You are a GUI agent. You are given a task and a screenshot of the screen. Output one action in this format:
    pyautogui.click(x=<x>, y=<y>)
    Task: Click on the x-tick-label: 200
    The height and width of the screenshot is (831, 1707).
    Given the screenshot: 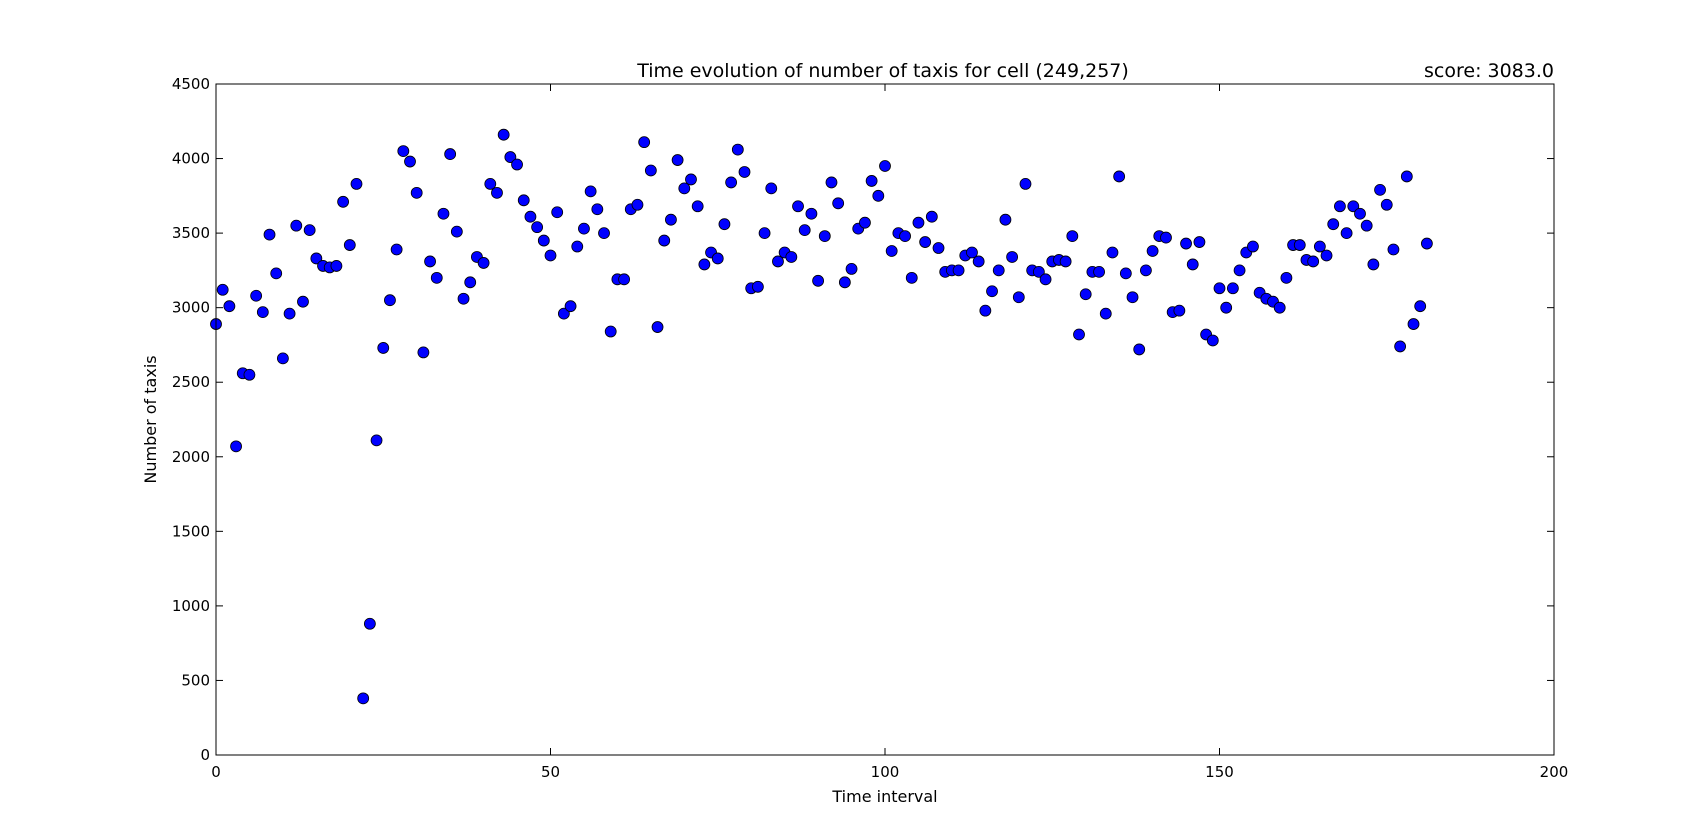 What is the action you would take?
    pyautogui.click(x=1554, y=772)
    